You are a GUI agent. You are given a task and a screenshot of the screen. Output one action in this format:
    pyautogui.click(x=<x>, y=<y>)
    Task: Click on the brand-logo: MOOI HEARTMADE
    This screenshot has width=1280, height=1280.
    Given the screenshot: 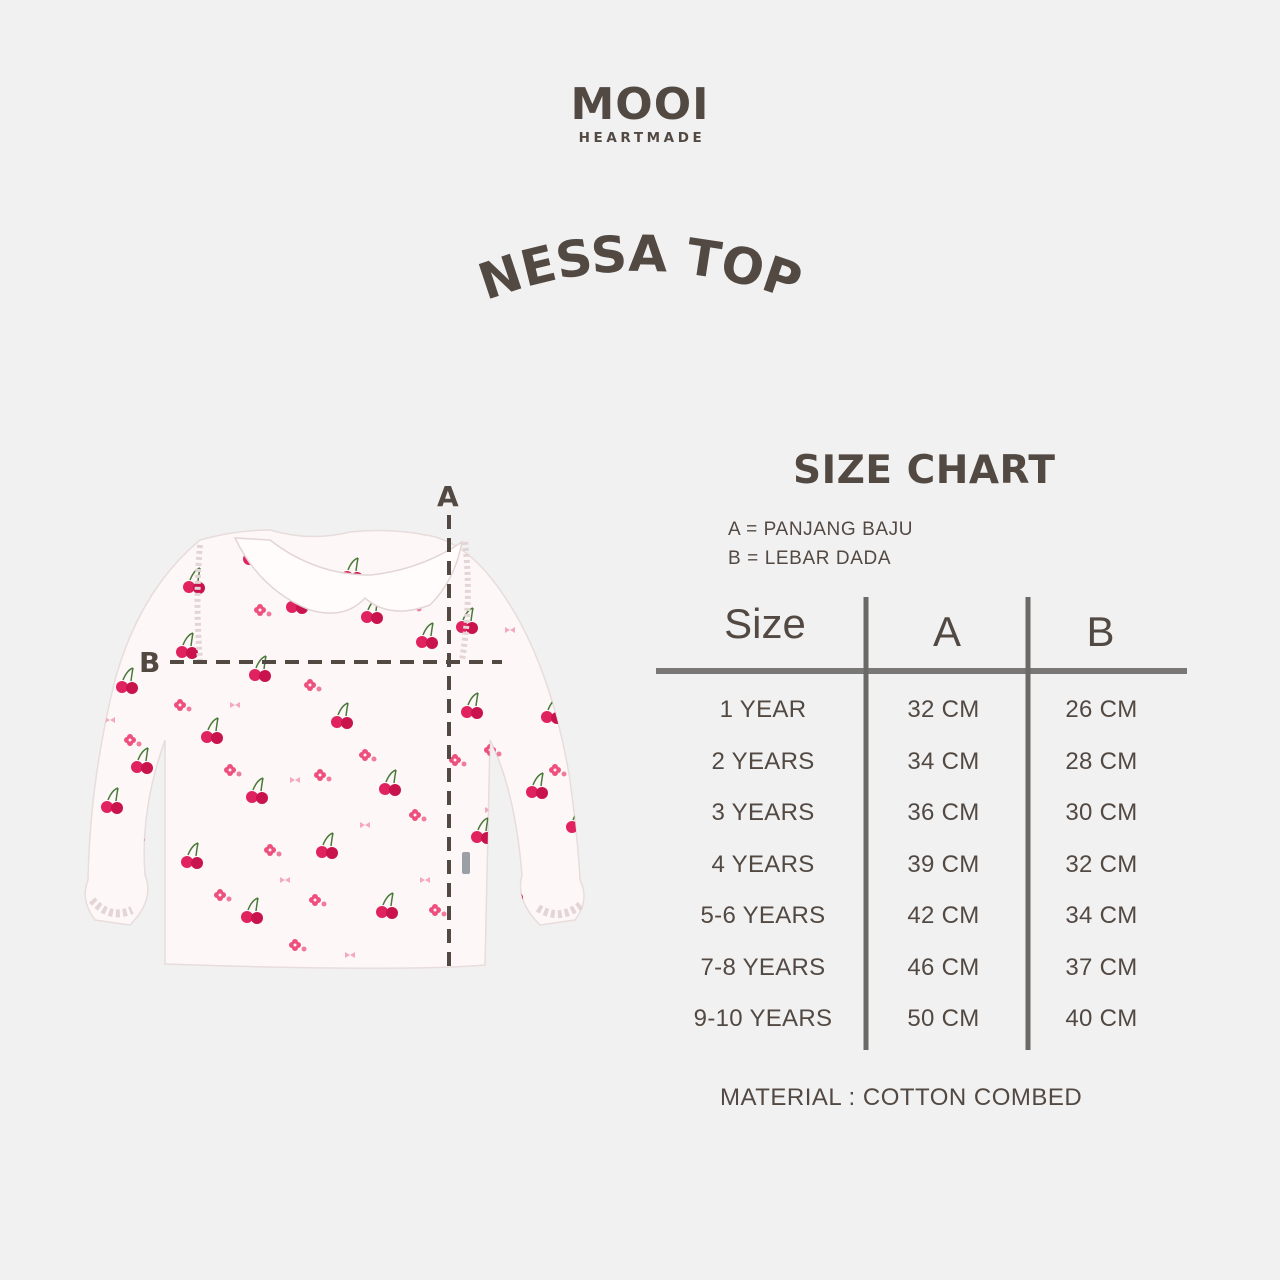 What is the action you would take?
    pyautogui.click(x=640, y=113)
    